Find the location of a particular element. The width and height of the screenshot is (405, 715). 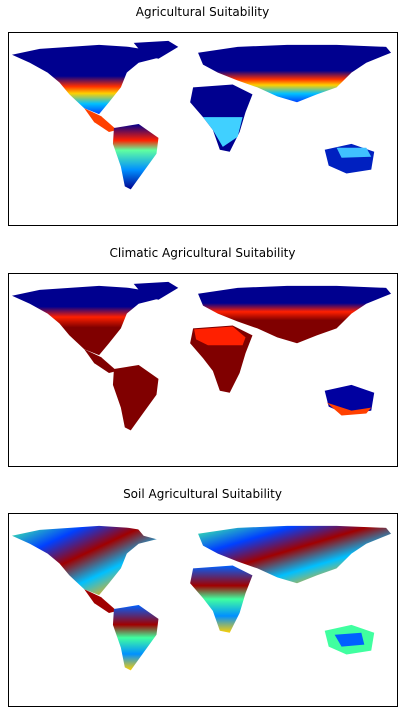

panel-title-agricultural-suitability: Agricultural Suitability is located at coordinates (202, 12).